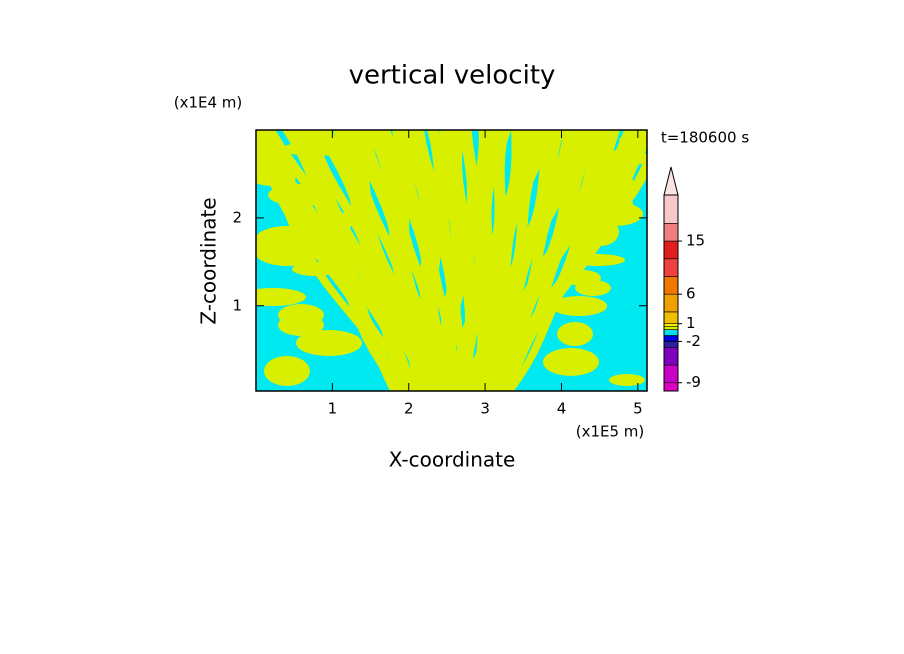  What do you see at coordinates (485, 409) in the screenshot?
I see `x-tick-label: 3` at bounding box center [485, 409].